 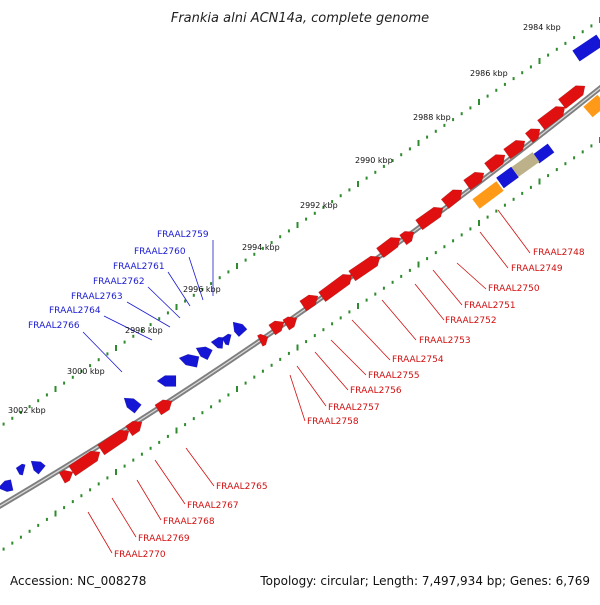 I want to click on gene-label-fraal2751: FRAAL2751, so click(x=490, y=306).